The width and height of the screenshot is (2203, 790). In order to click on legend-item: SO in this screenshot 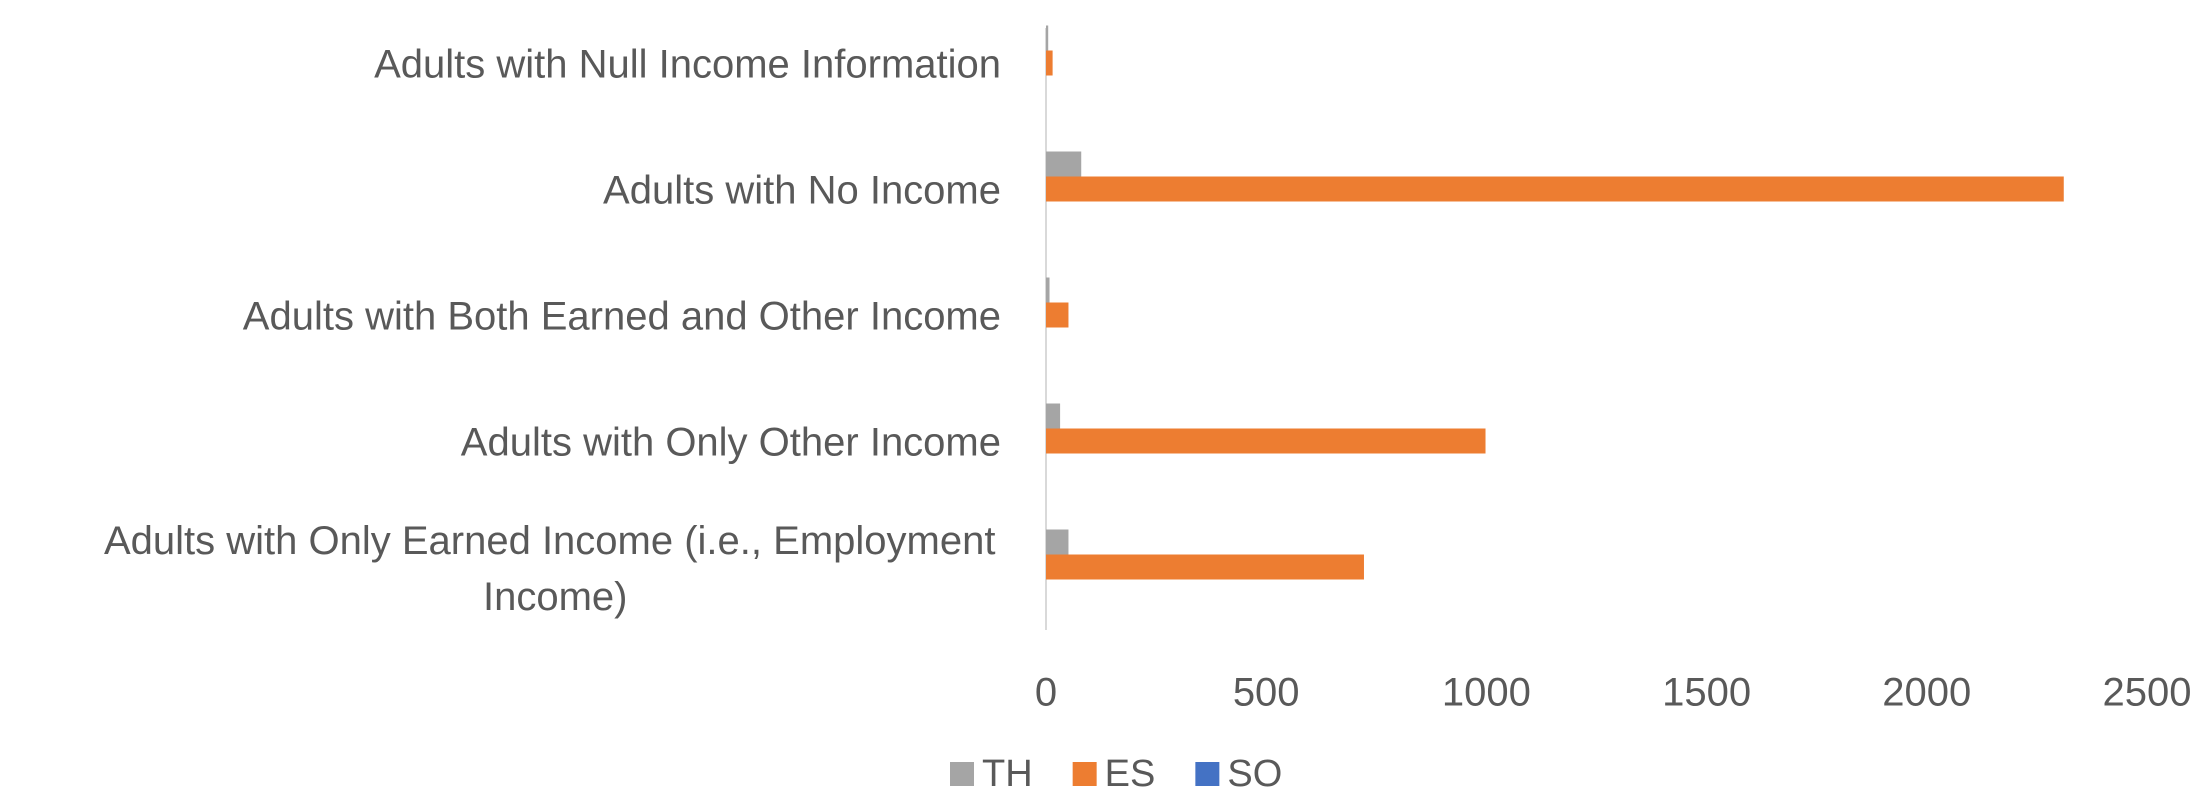, I will do `click(1238, 771)`.